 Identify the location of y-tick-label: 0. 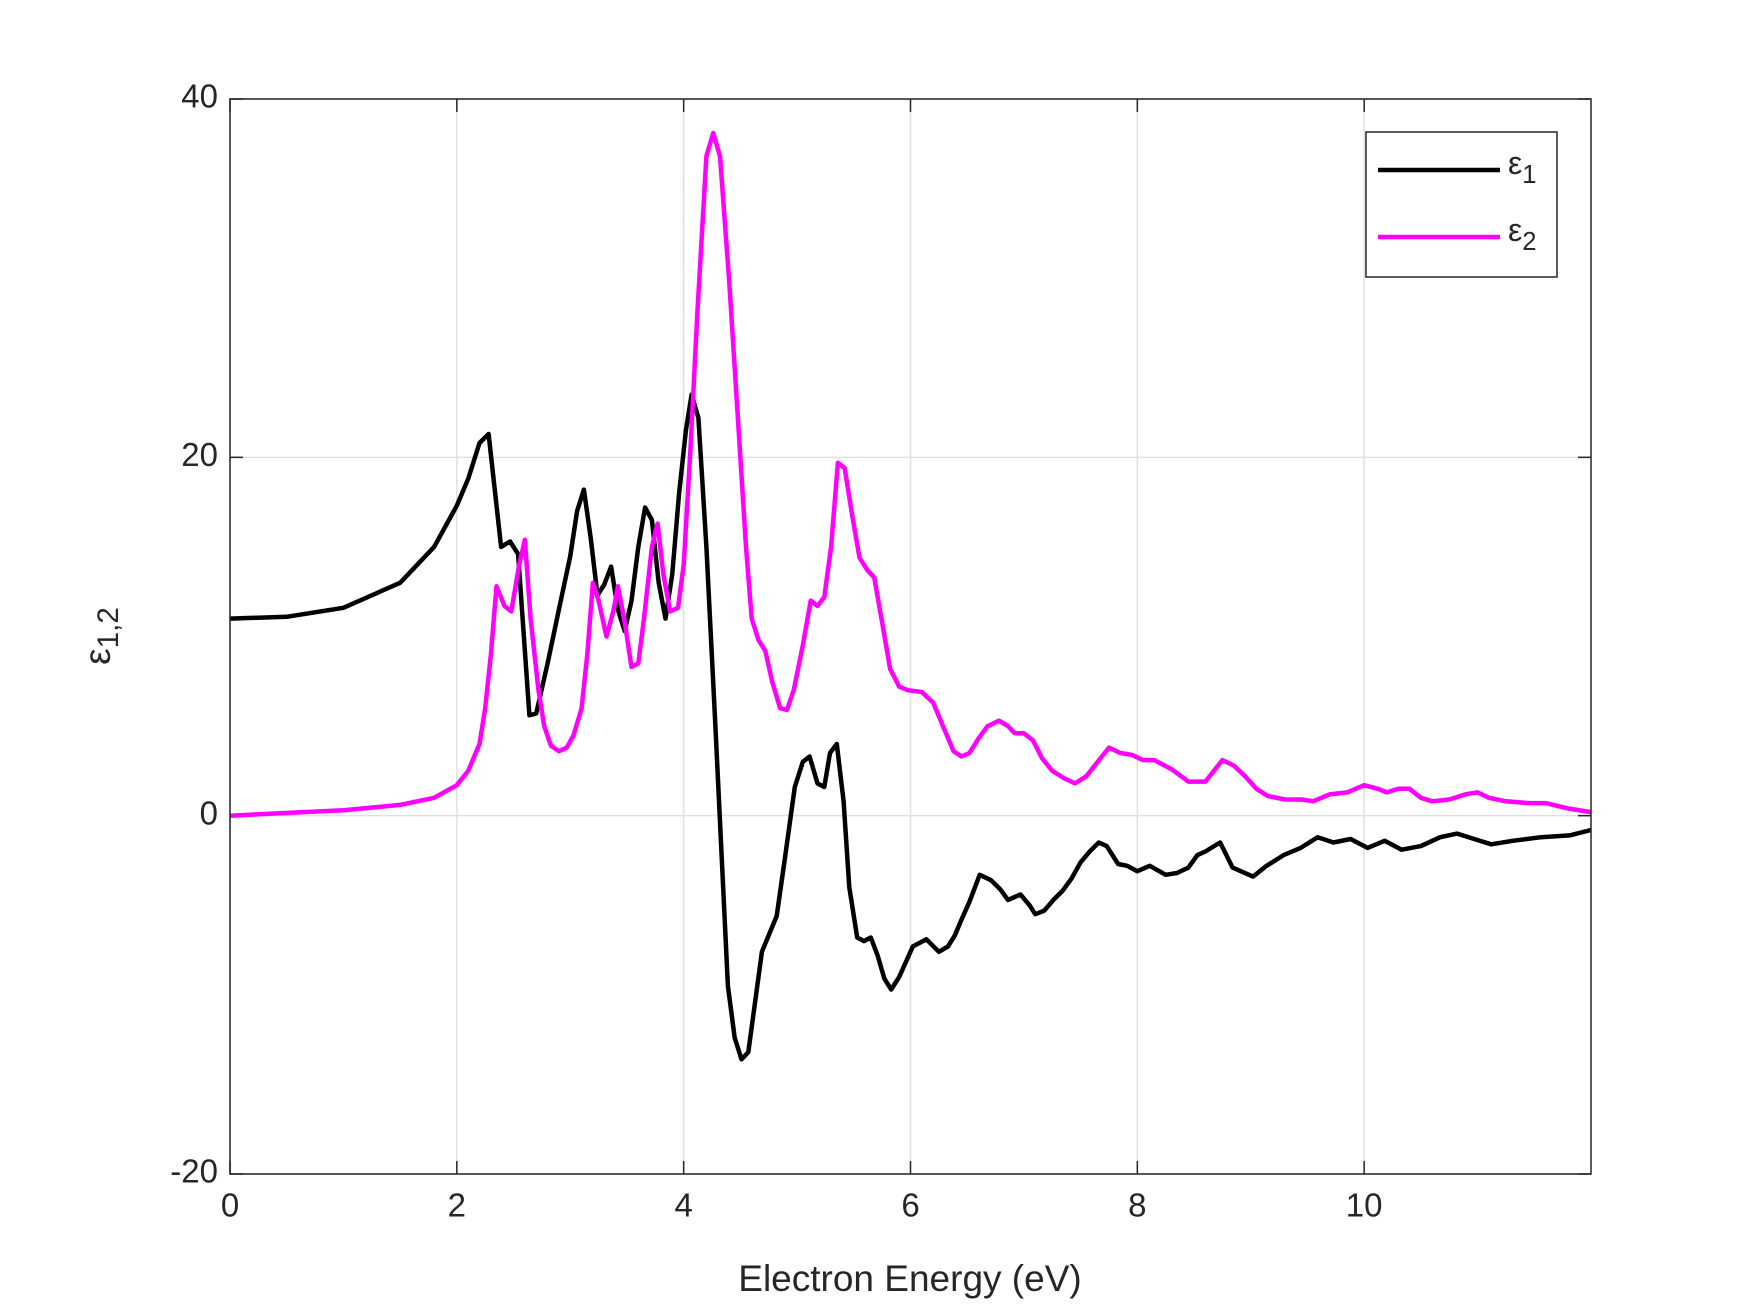
(209, 812).